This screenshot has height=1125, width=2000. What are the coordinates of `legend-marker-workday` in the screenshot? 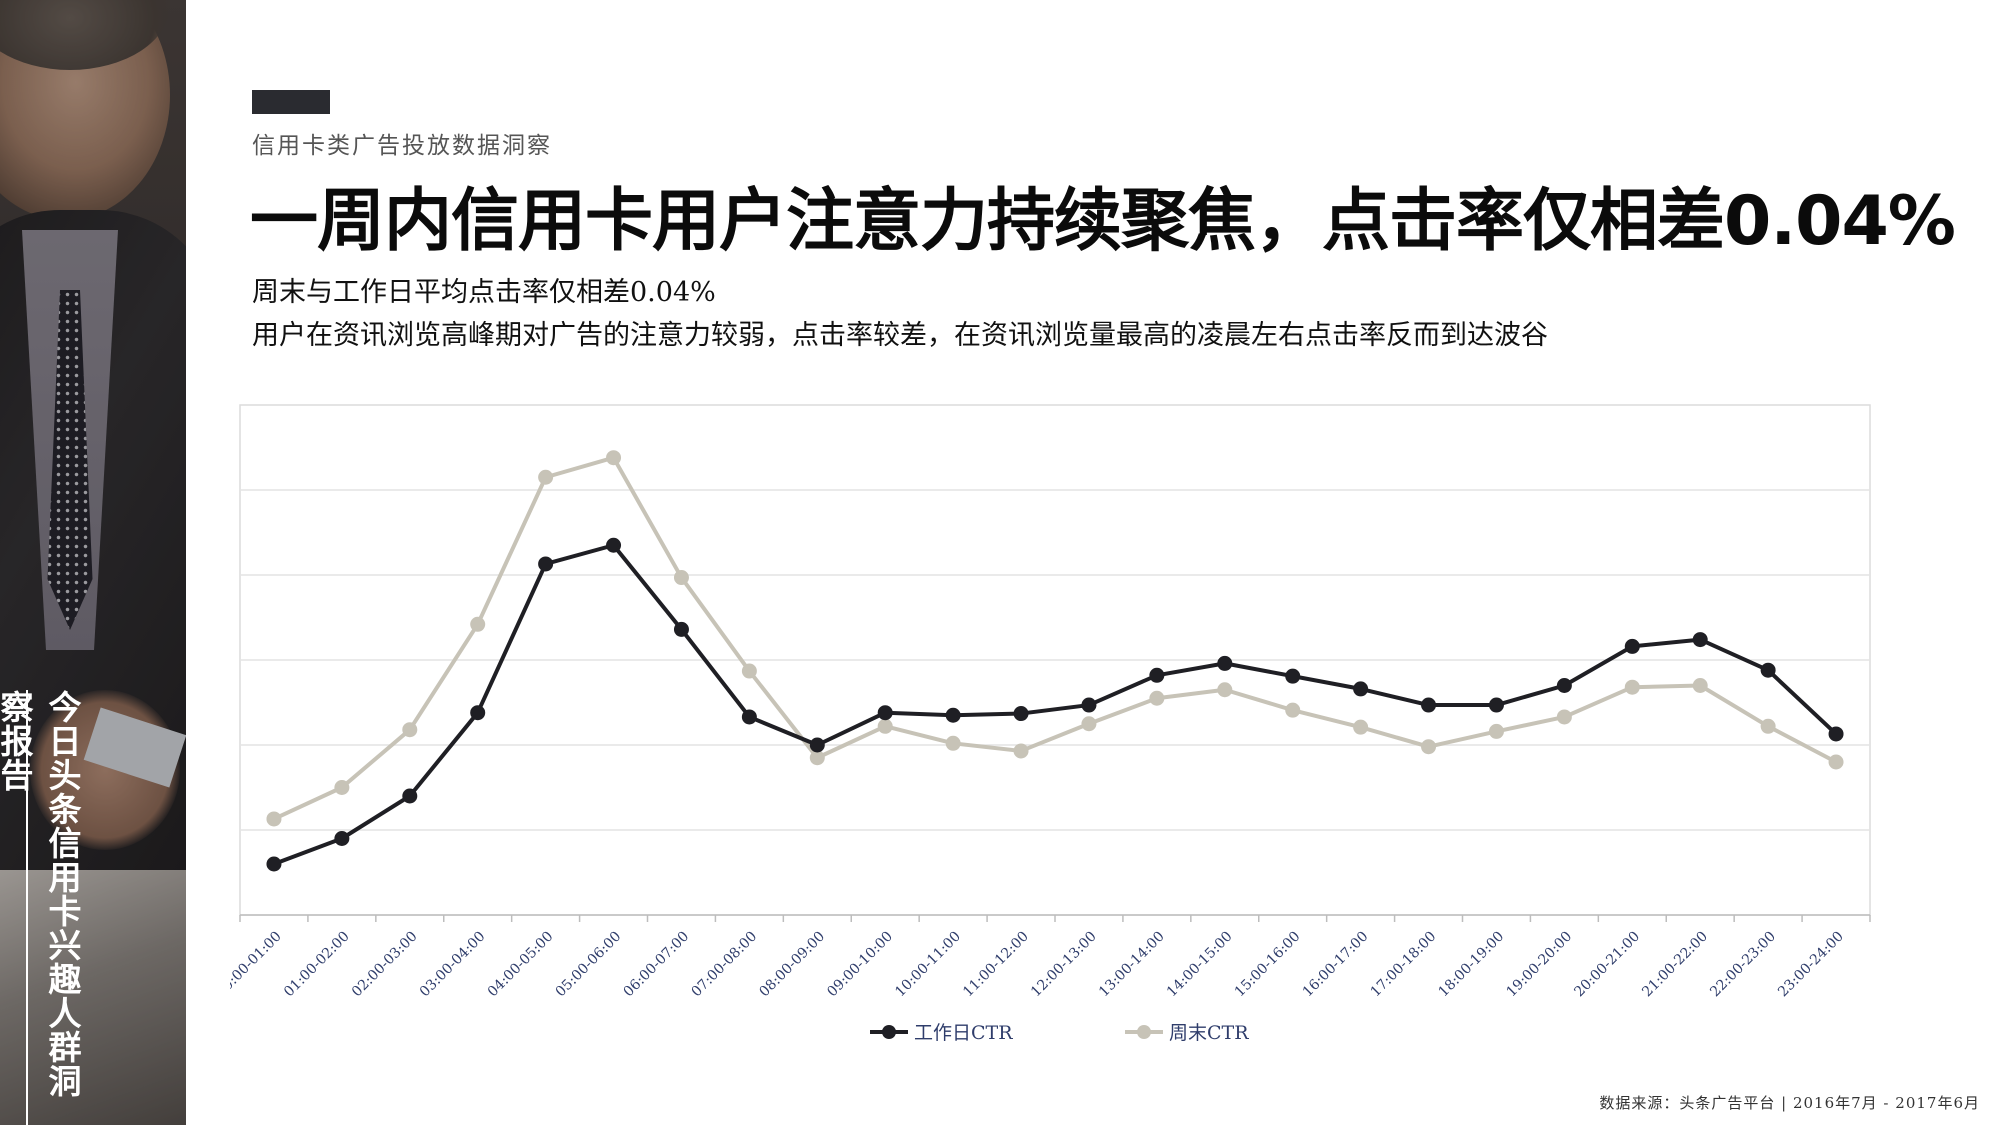 It's located at (889, 1032).